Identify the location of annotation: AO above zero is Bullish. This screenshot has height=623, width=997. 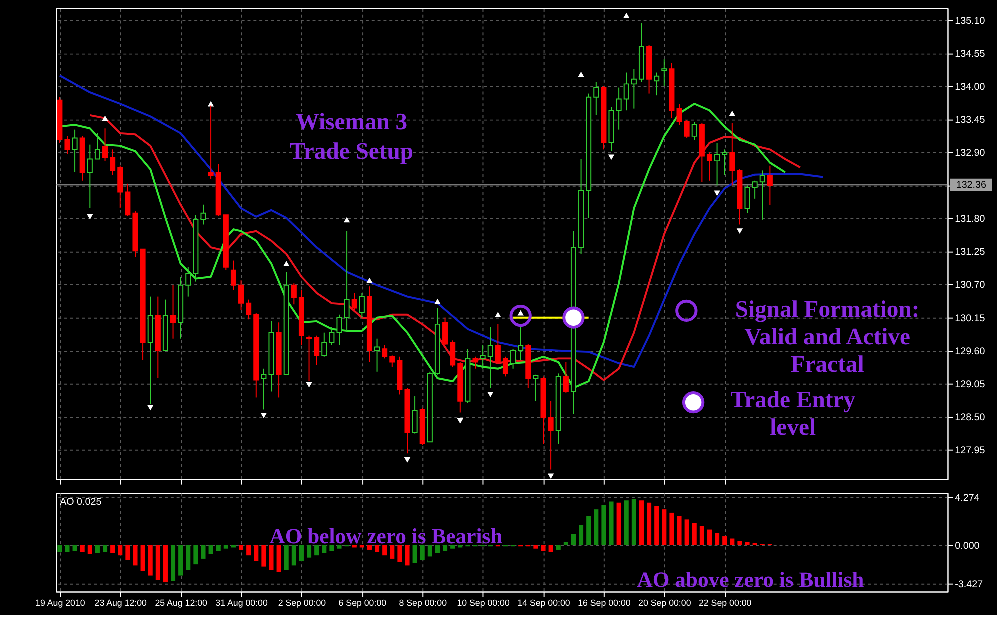
(750, 580).